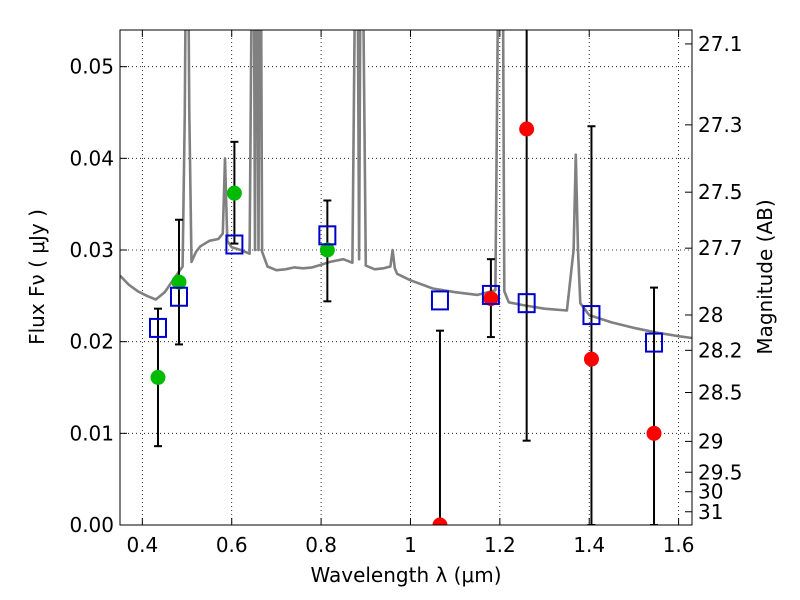  What do you see at coordinates (91, 158) in the screenshot?
I see `y-tick-label: 0.04` at bounding box center [91, 158].